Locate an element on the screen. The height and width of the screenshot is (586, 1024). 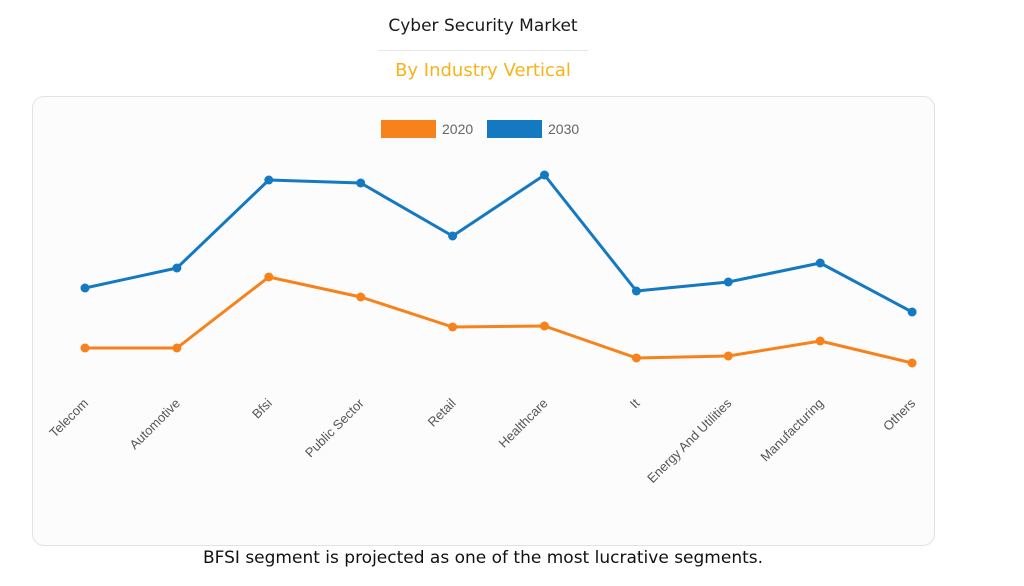
series-2020 is located at coordinates (498, 320).